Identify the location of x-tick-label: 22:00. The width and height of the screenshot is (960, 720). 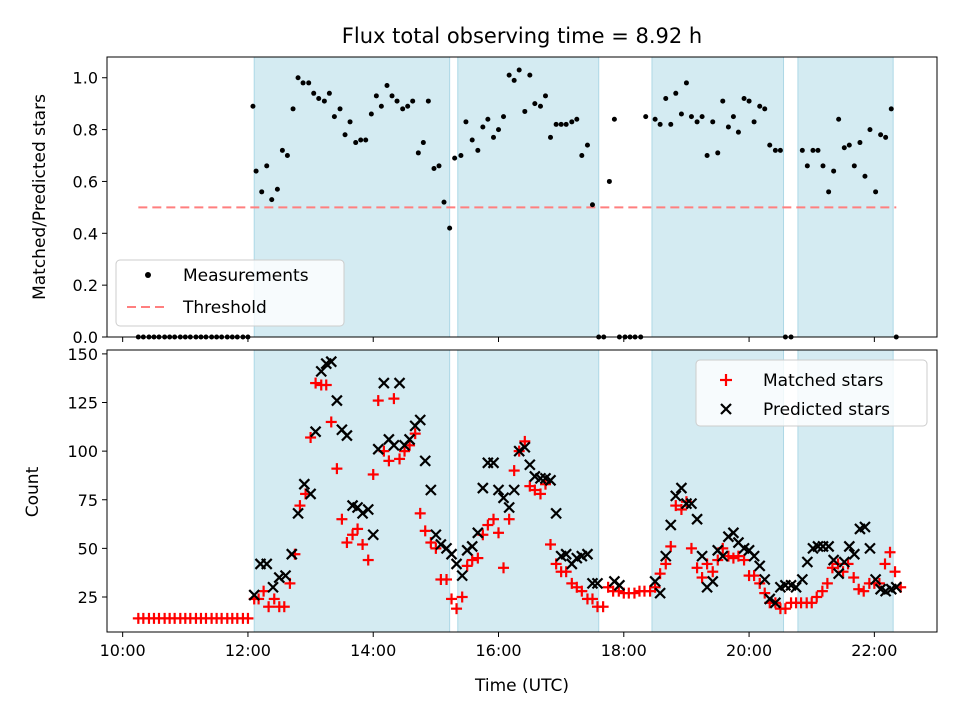
(874, 650).